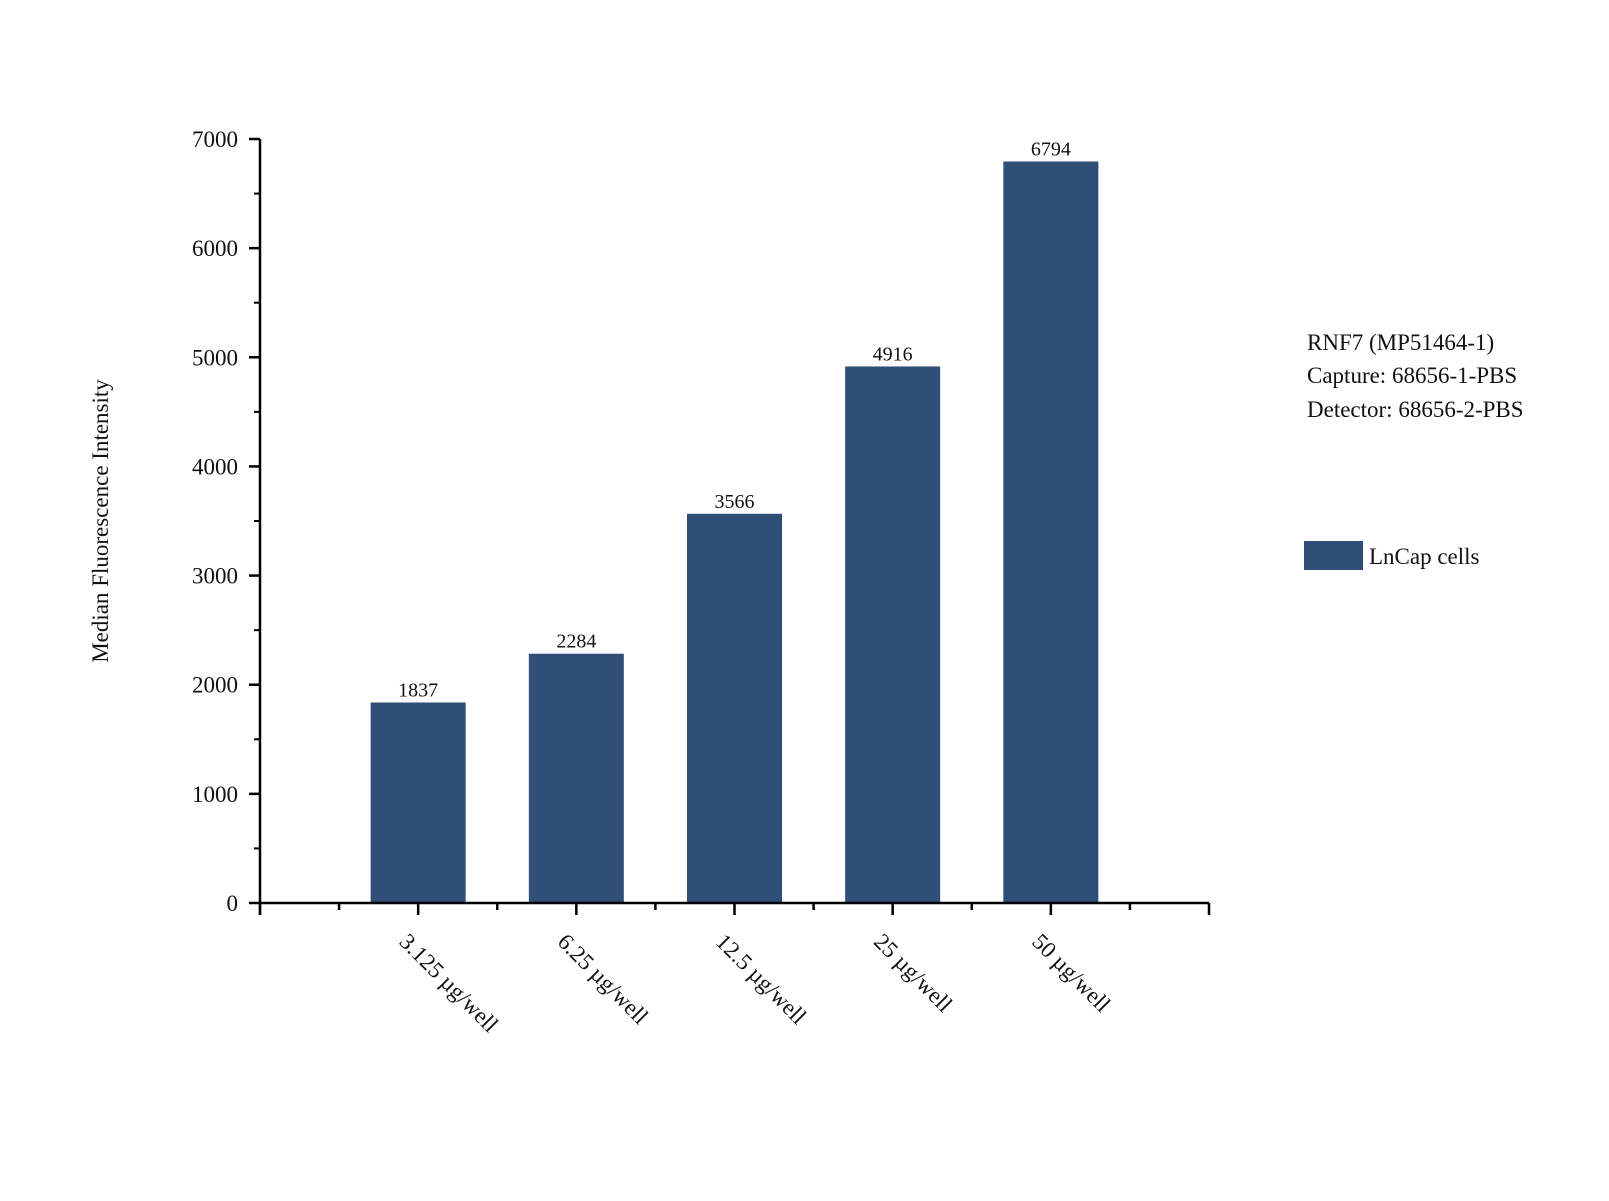 The height and width of the screenshot is (1201, 1609). What do you see at coordinates (1415, 409) in the screenshot?
I see `annotation-line-3: Detector: 68656-2-PBS` at bounding box center [1415, 409].